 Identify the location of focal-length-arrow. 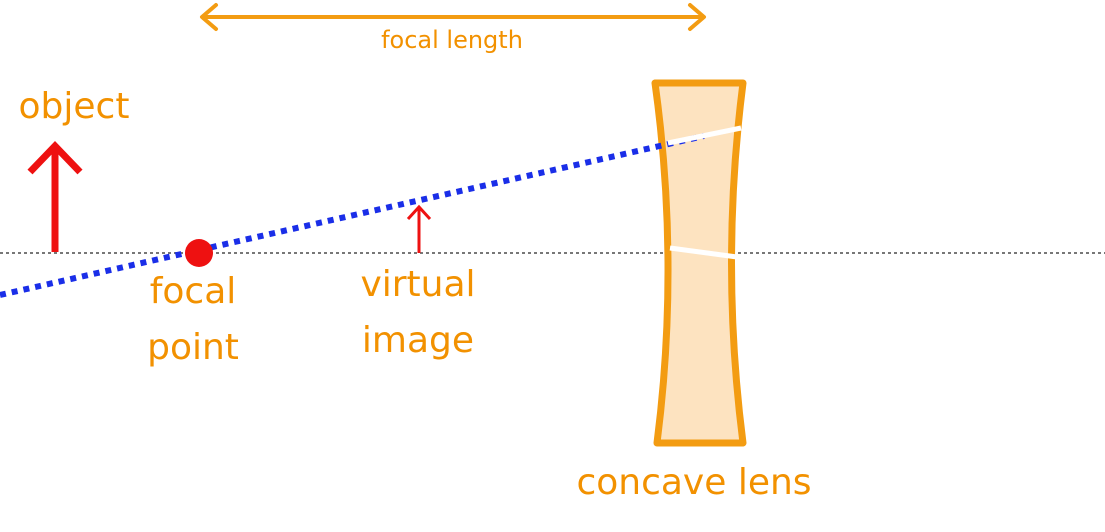
(453, 17).